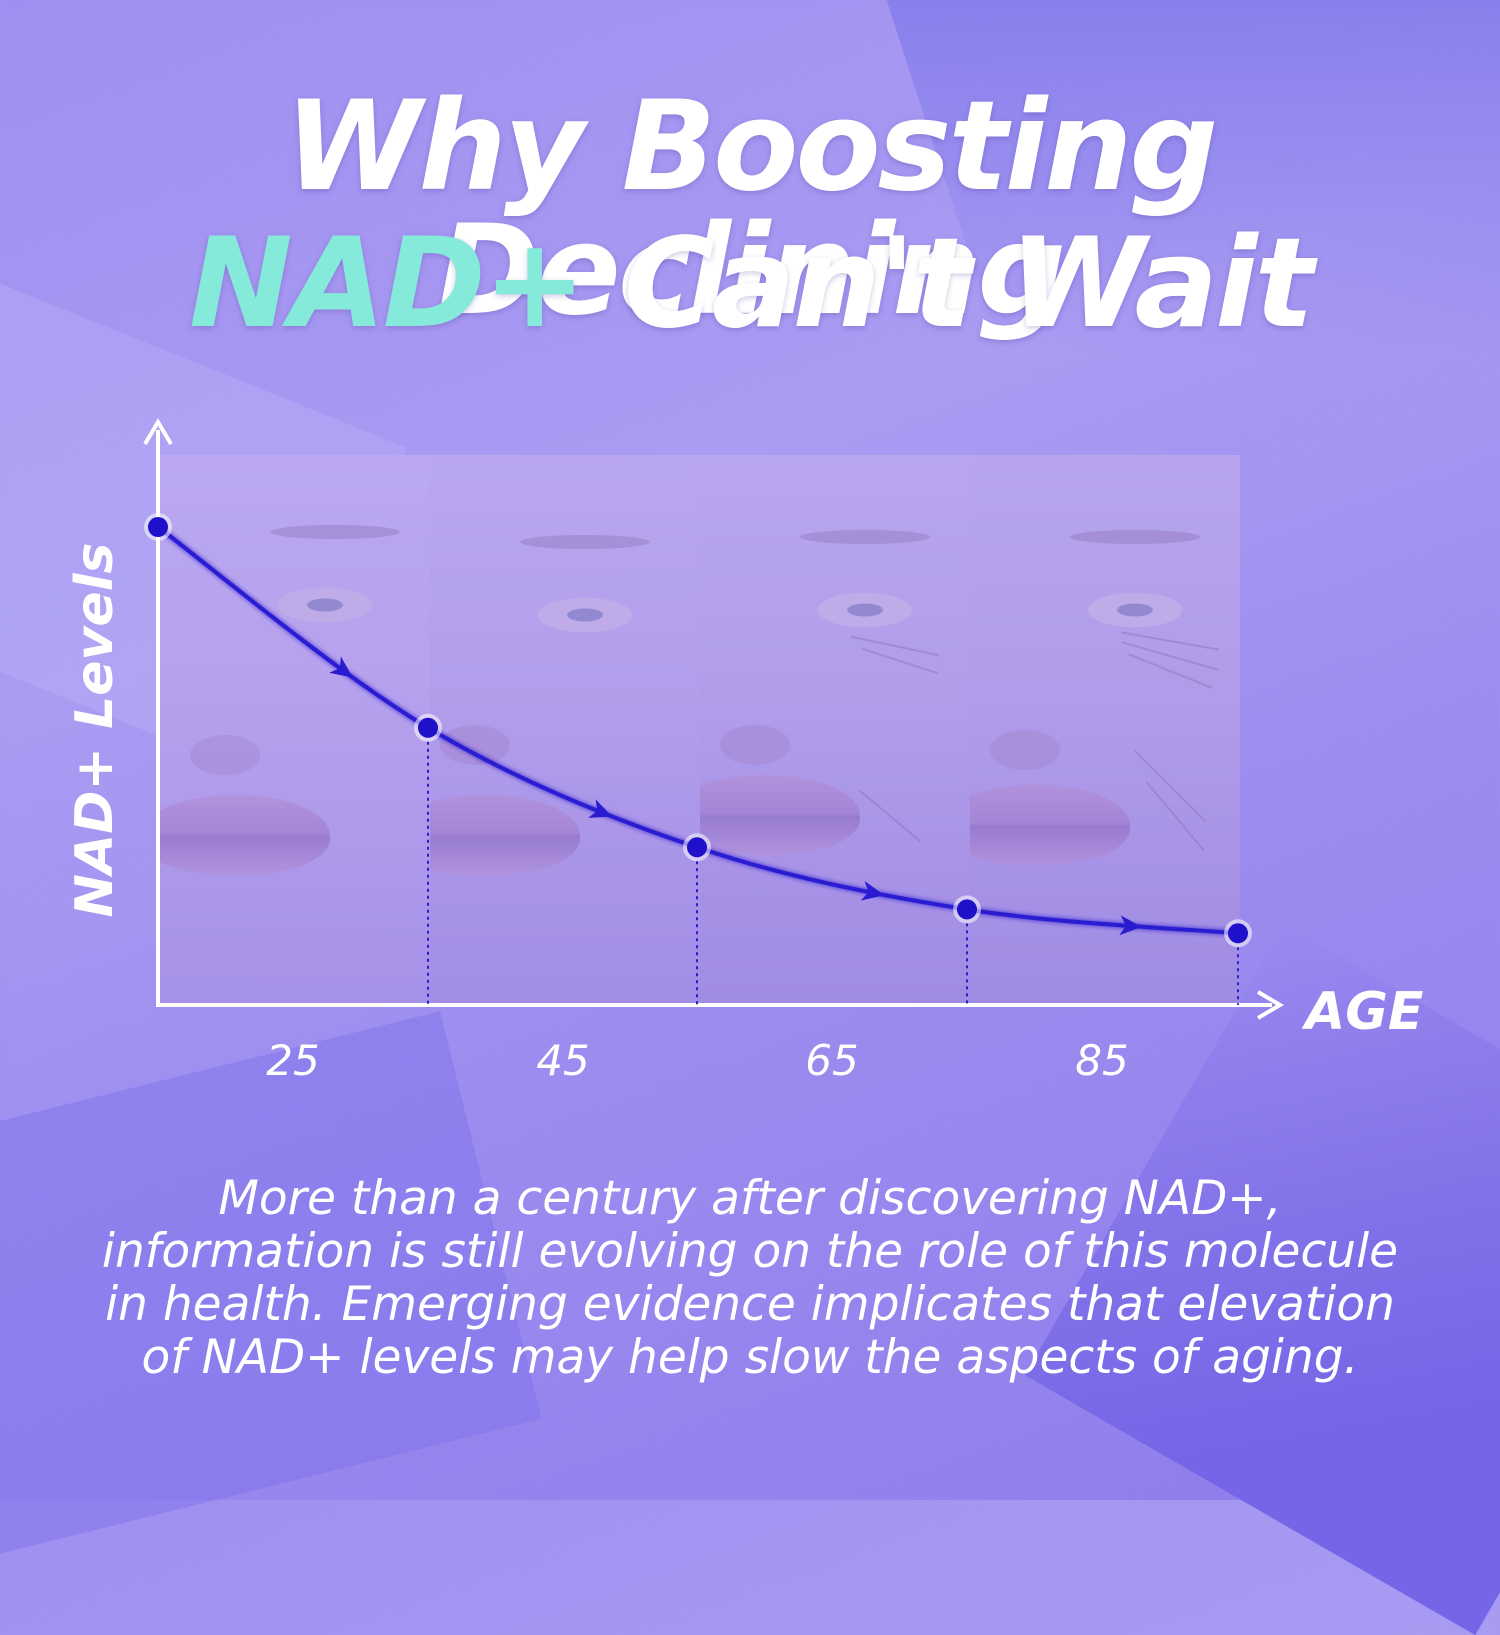 This screenshot has height=1635, width=1500. What do you see at coordinates (293, 1060) in the screenshot?
I see `x-tick-label: 25` at bounding box center [293, 1060].